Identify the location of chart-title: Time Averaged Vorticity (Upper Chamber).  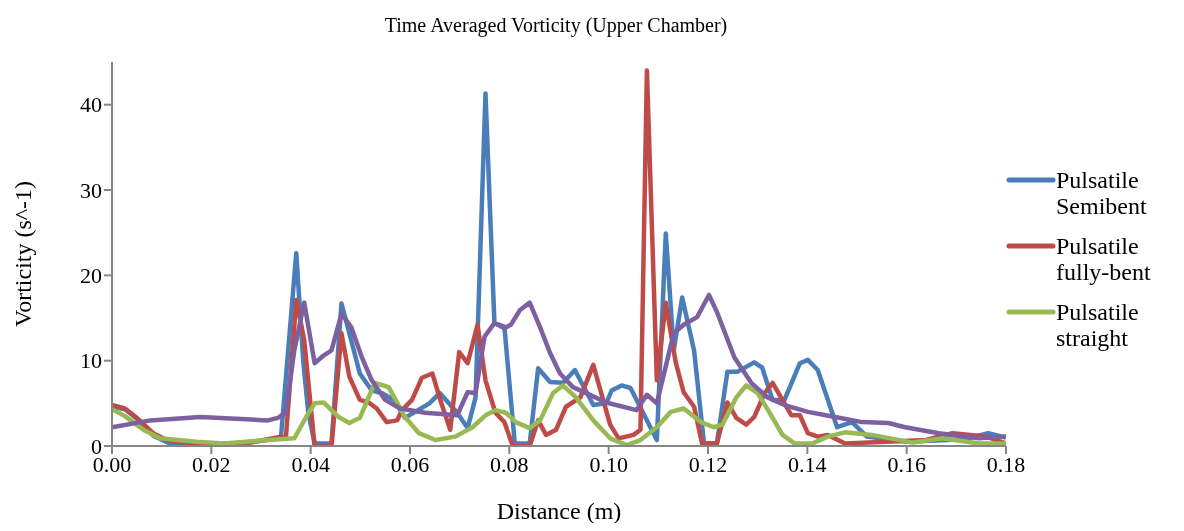
(556, 25).